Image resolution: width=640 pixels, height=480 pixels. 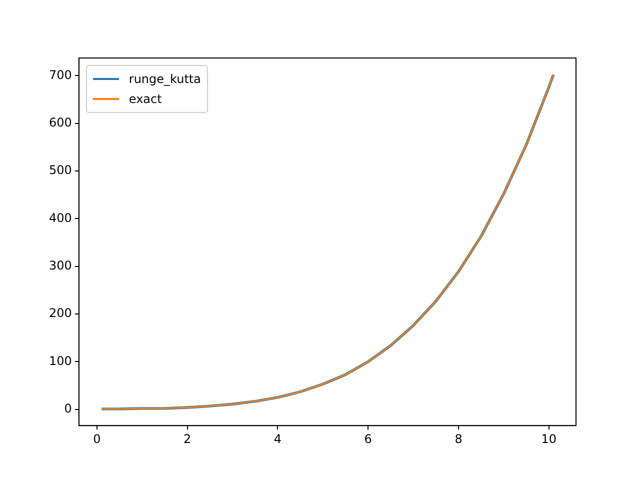 I want to click on y-tick-label: 0, so click(x=68, y=409).